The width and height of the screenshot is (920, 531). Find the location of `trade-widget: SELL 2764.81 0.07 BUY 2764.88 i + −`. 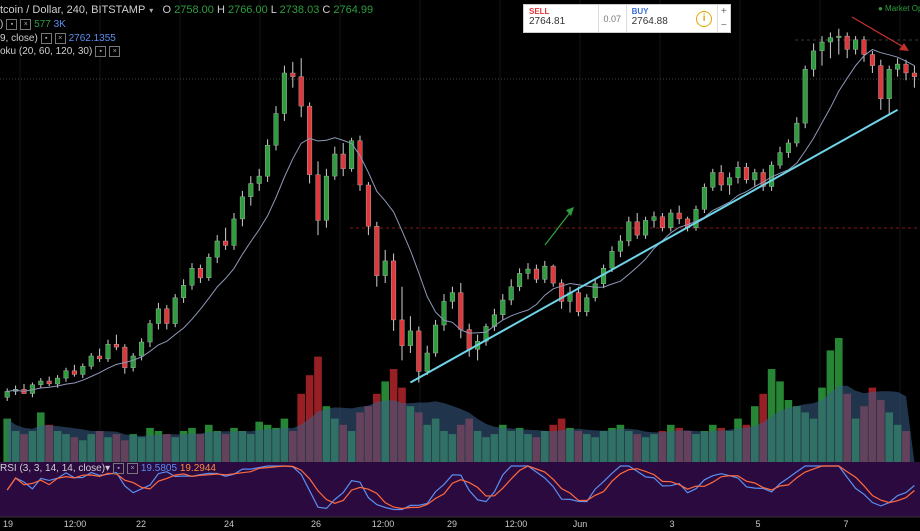

trade-widget: SELL 2764.81 0.07 BUY 2764.88 i + − is located at coordinates (627, 18).